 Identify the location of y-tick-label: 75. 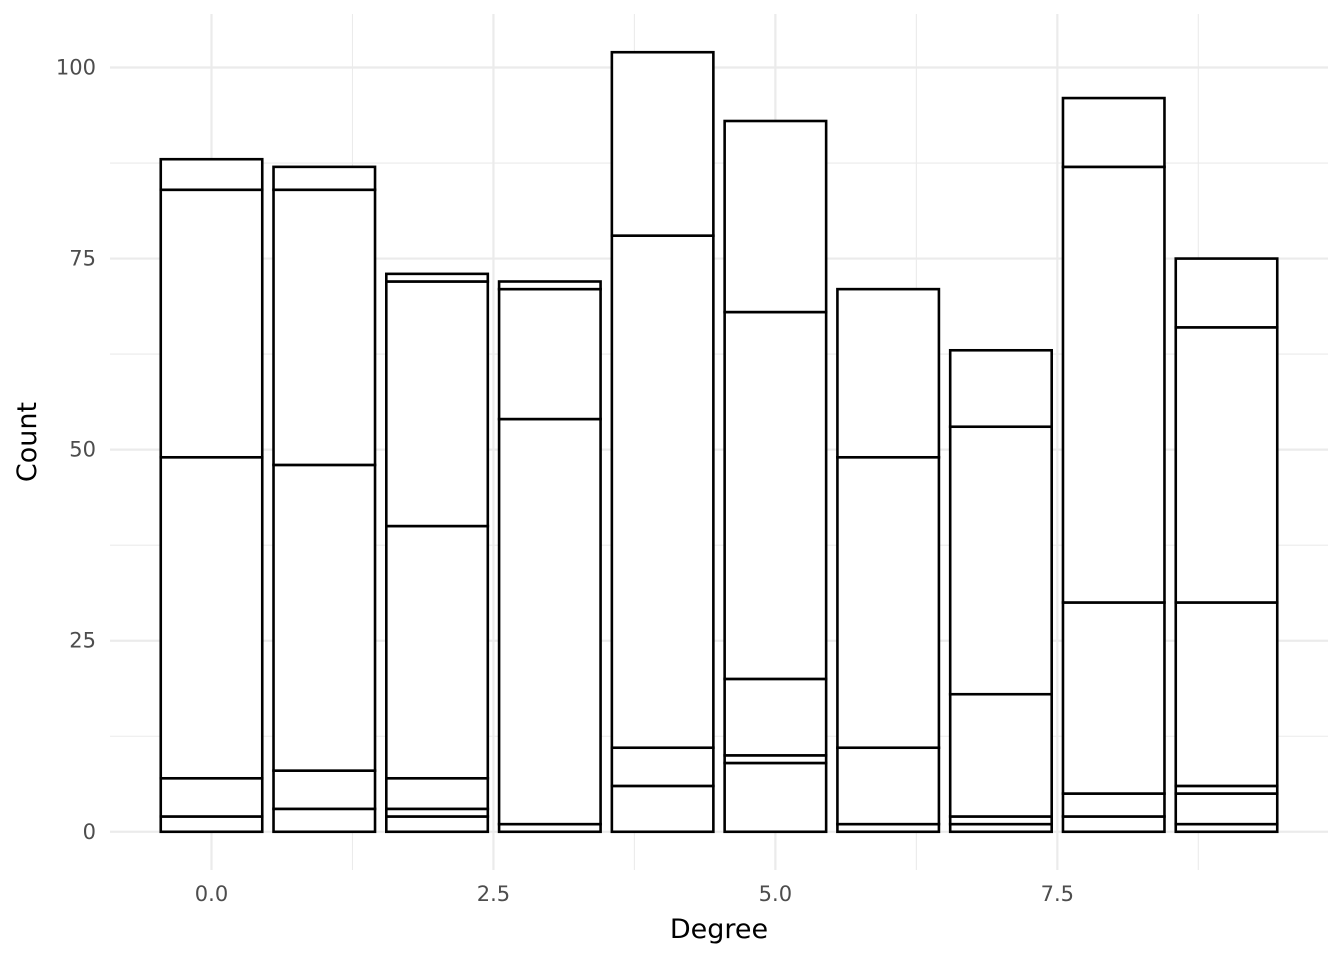
(82, 259).